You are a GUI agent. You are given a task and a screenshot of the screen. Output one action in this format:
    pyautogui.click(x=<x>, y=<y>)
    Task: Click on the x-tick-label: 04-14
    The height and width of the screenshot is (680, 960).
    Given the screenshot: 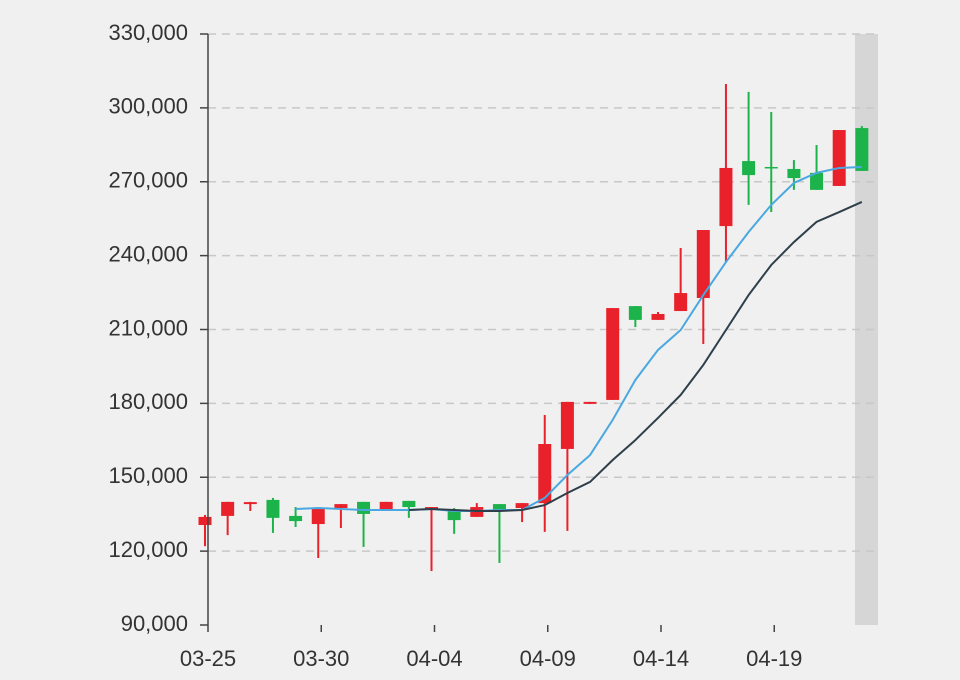 What is the action you would take?
    pyautogui.click(x=661, y=658)
    